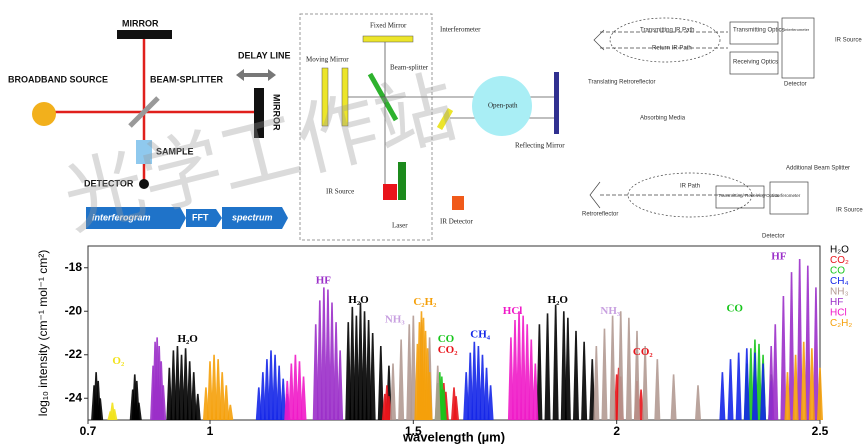  I want to click on label: IR Detector, so click(457, 222).